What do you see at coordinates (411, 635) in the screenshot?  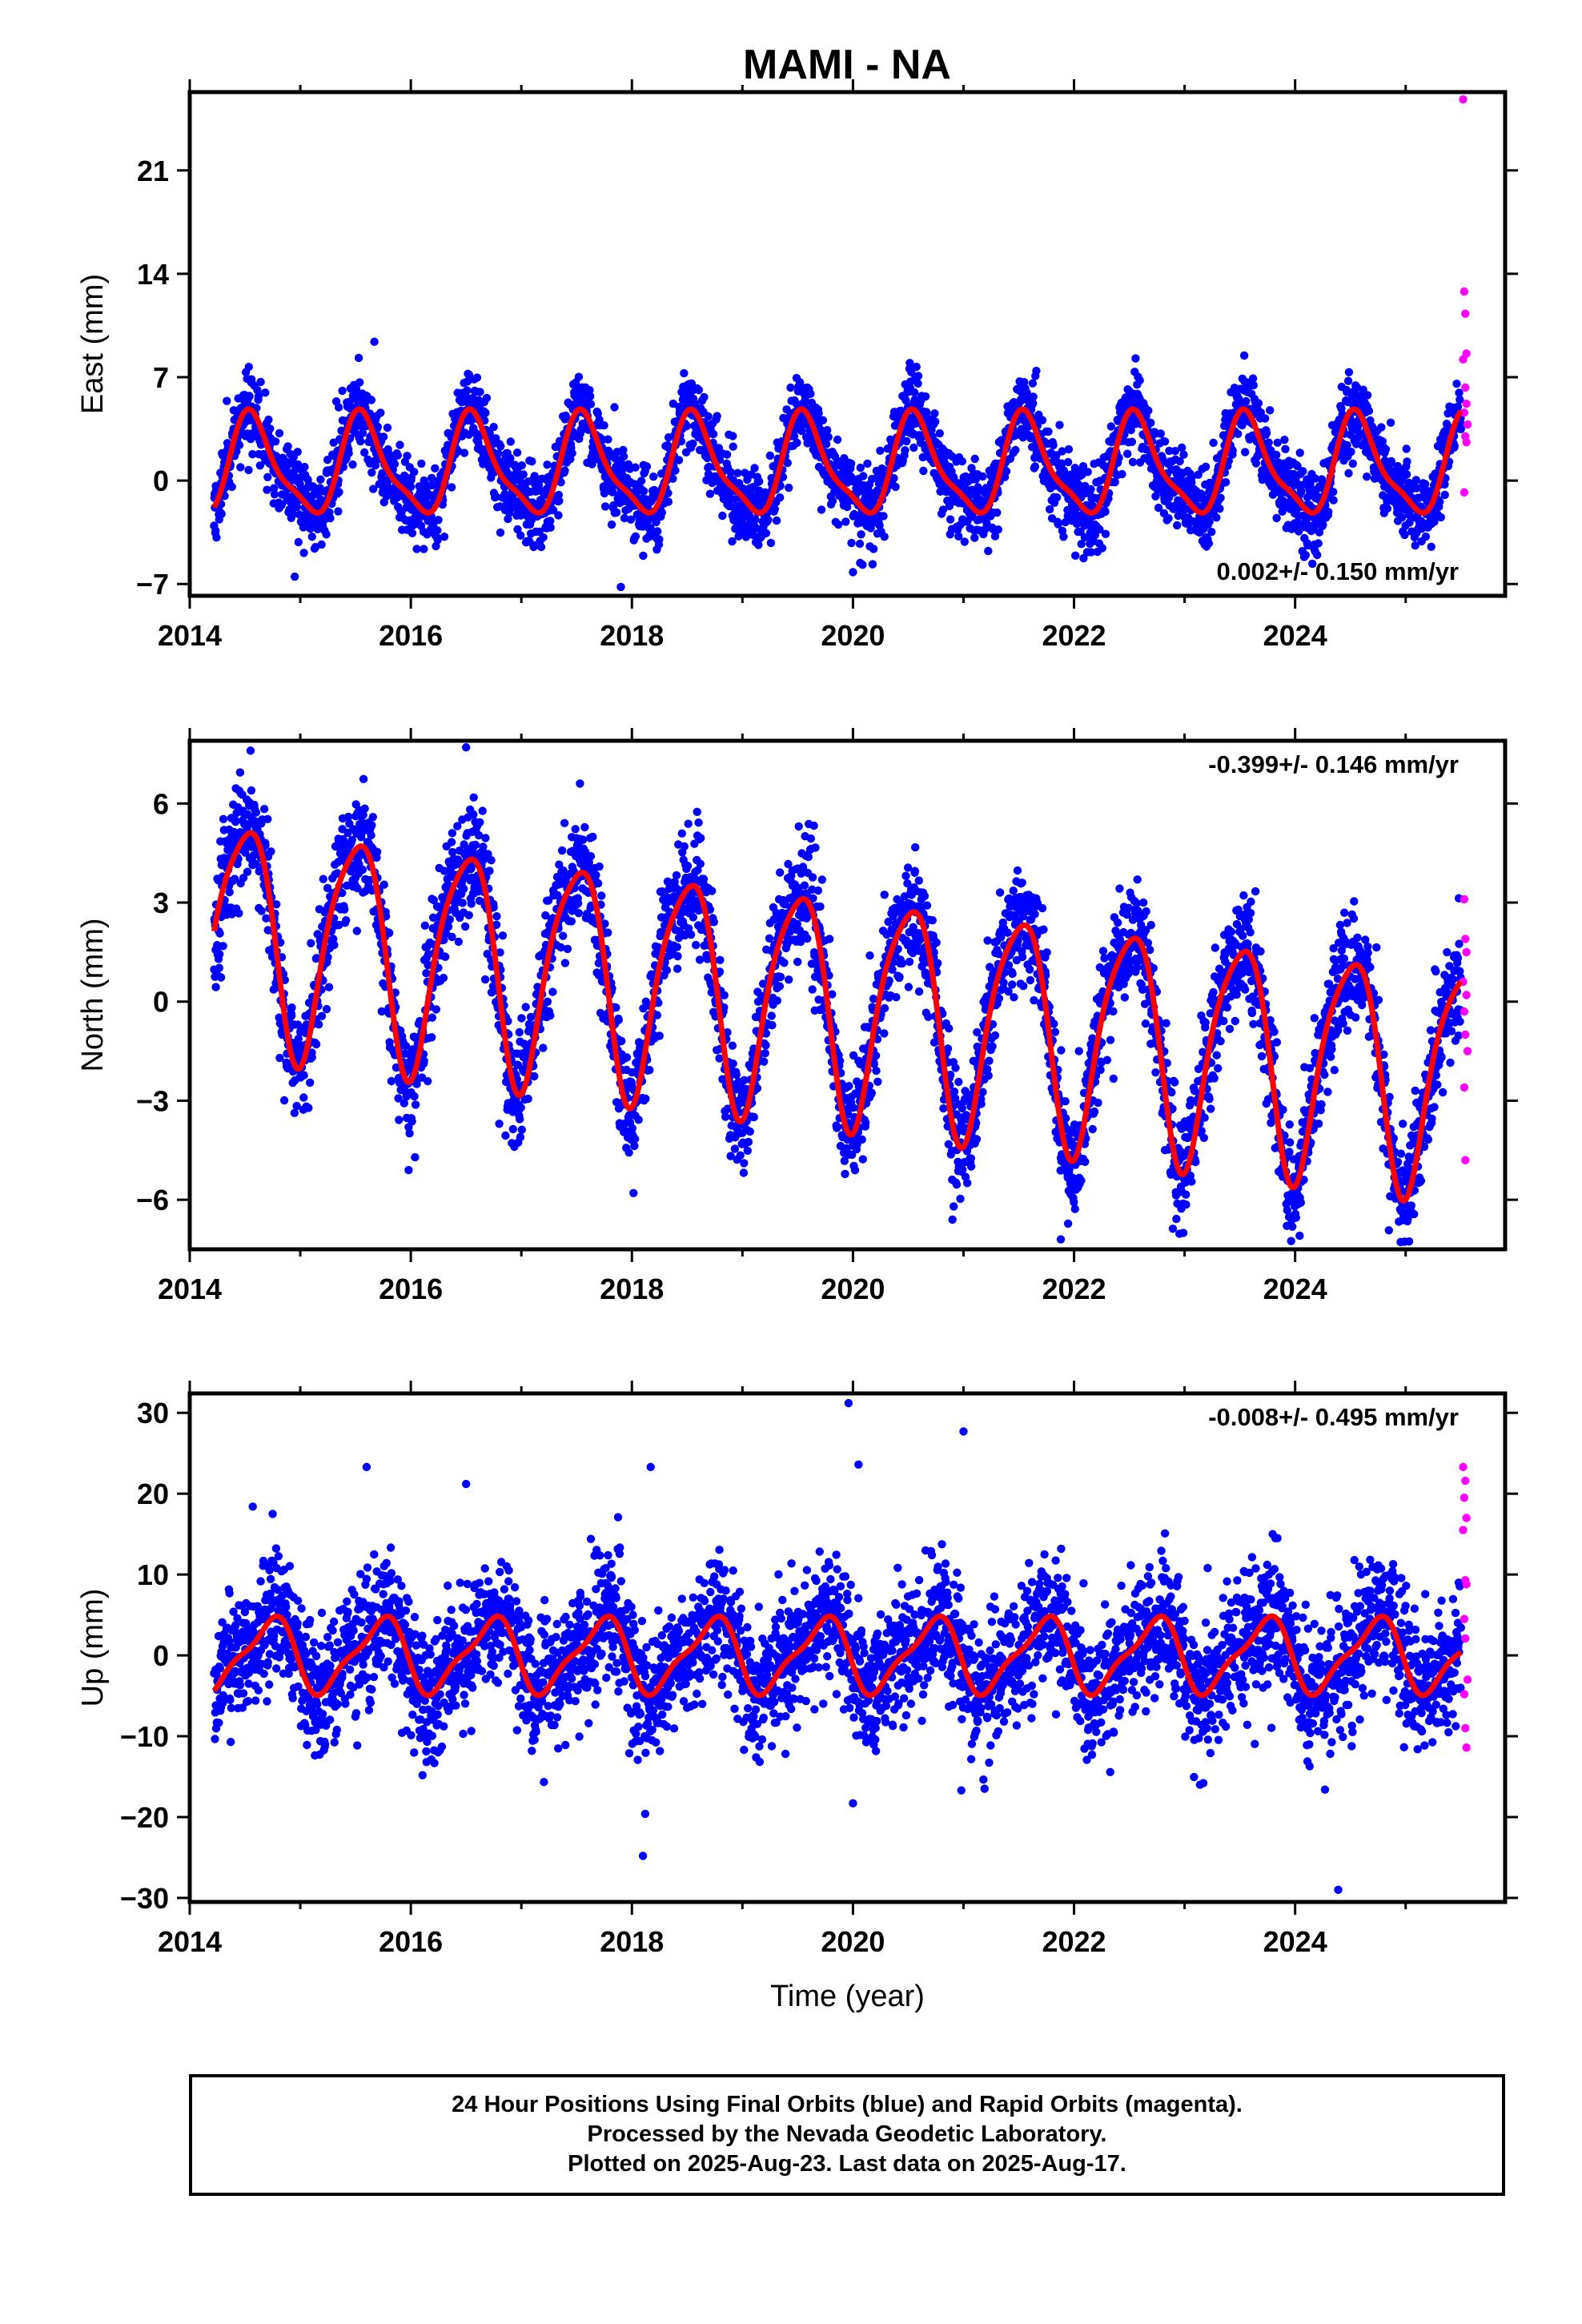 I see `x-tick-label: 2016` at bounding box center [411, 635].